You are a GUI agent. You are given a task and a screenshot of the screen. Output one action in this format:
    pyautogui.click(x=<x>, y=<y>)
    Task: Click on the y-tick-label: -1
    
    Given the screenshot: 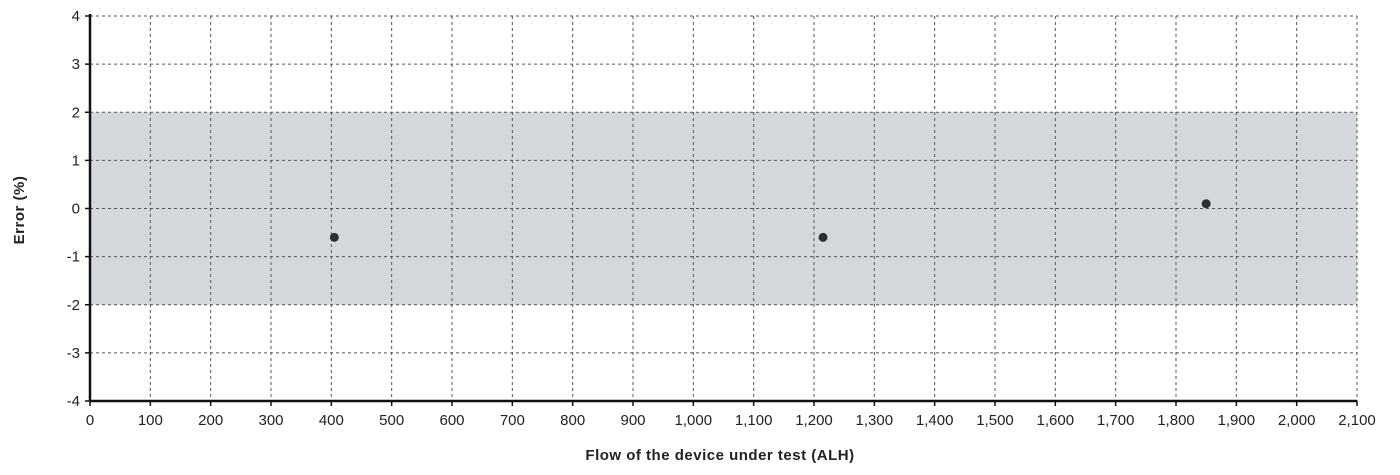 What is the action you would take?
    pyautogui.click(x=73, y=257)
    